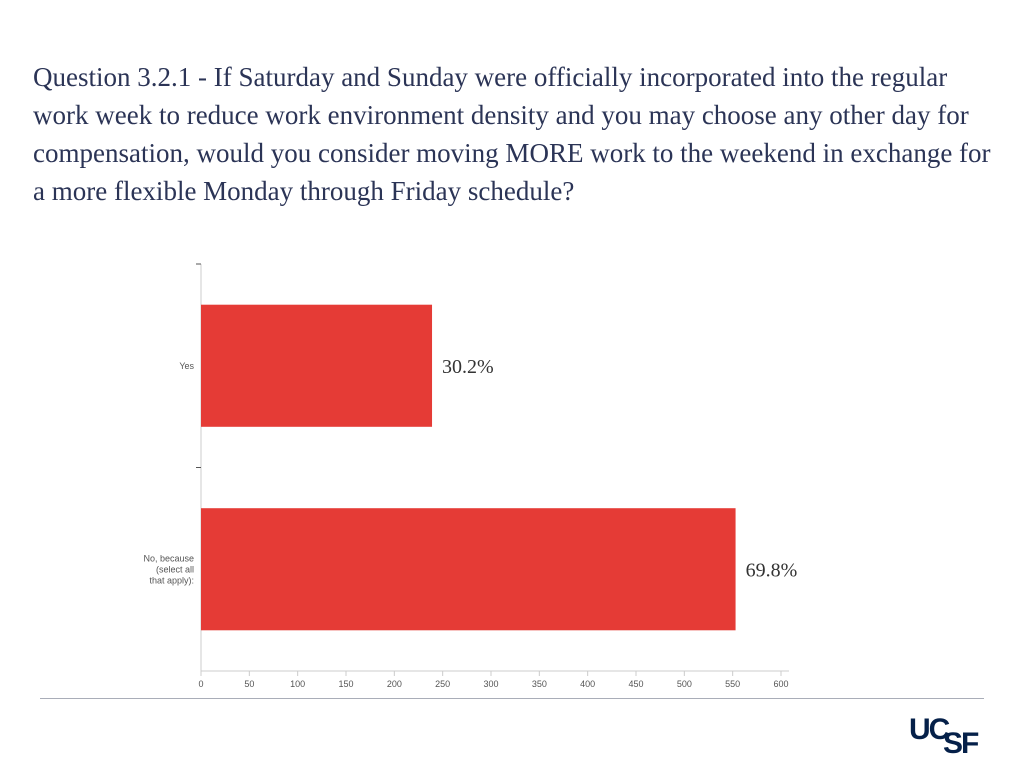  Describe the element at coordinates (249, 684) in the screenshot. I see `x-tick-label: 50` at that location.